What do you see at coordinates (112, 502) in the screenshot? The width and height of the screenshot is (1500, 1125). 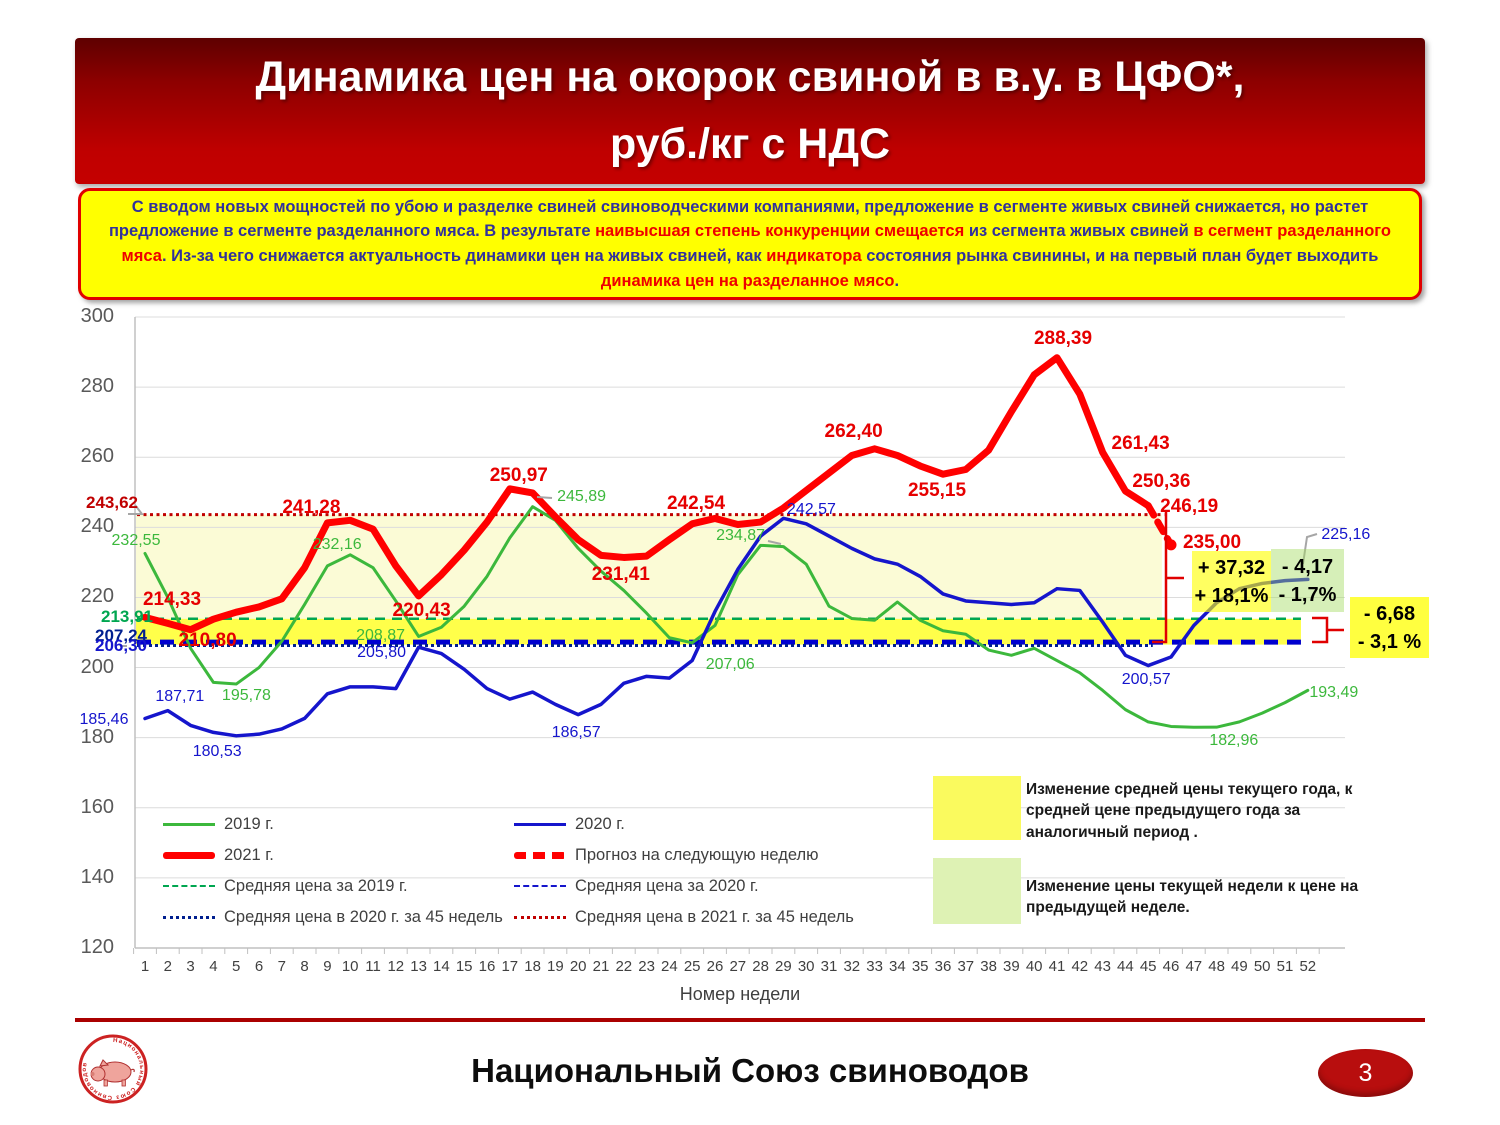 I see `data-label: 243,62` at bounding box center [112, 502].